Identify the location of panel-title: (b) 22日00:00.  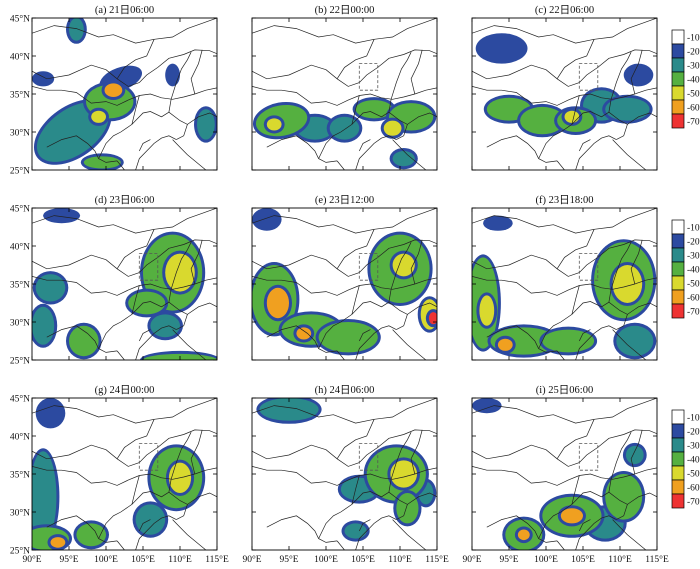
(345, 10).